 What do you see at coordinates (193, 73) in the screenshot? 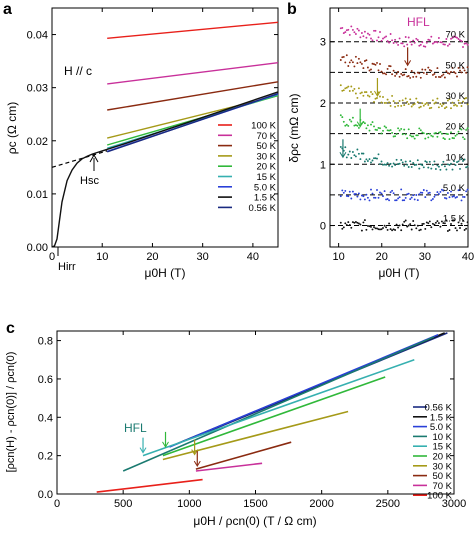
I see `panel-a-series-line` at bounding box center [193, 73].